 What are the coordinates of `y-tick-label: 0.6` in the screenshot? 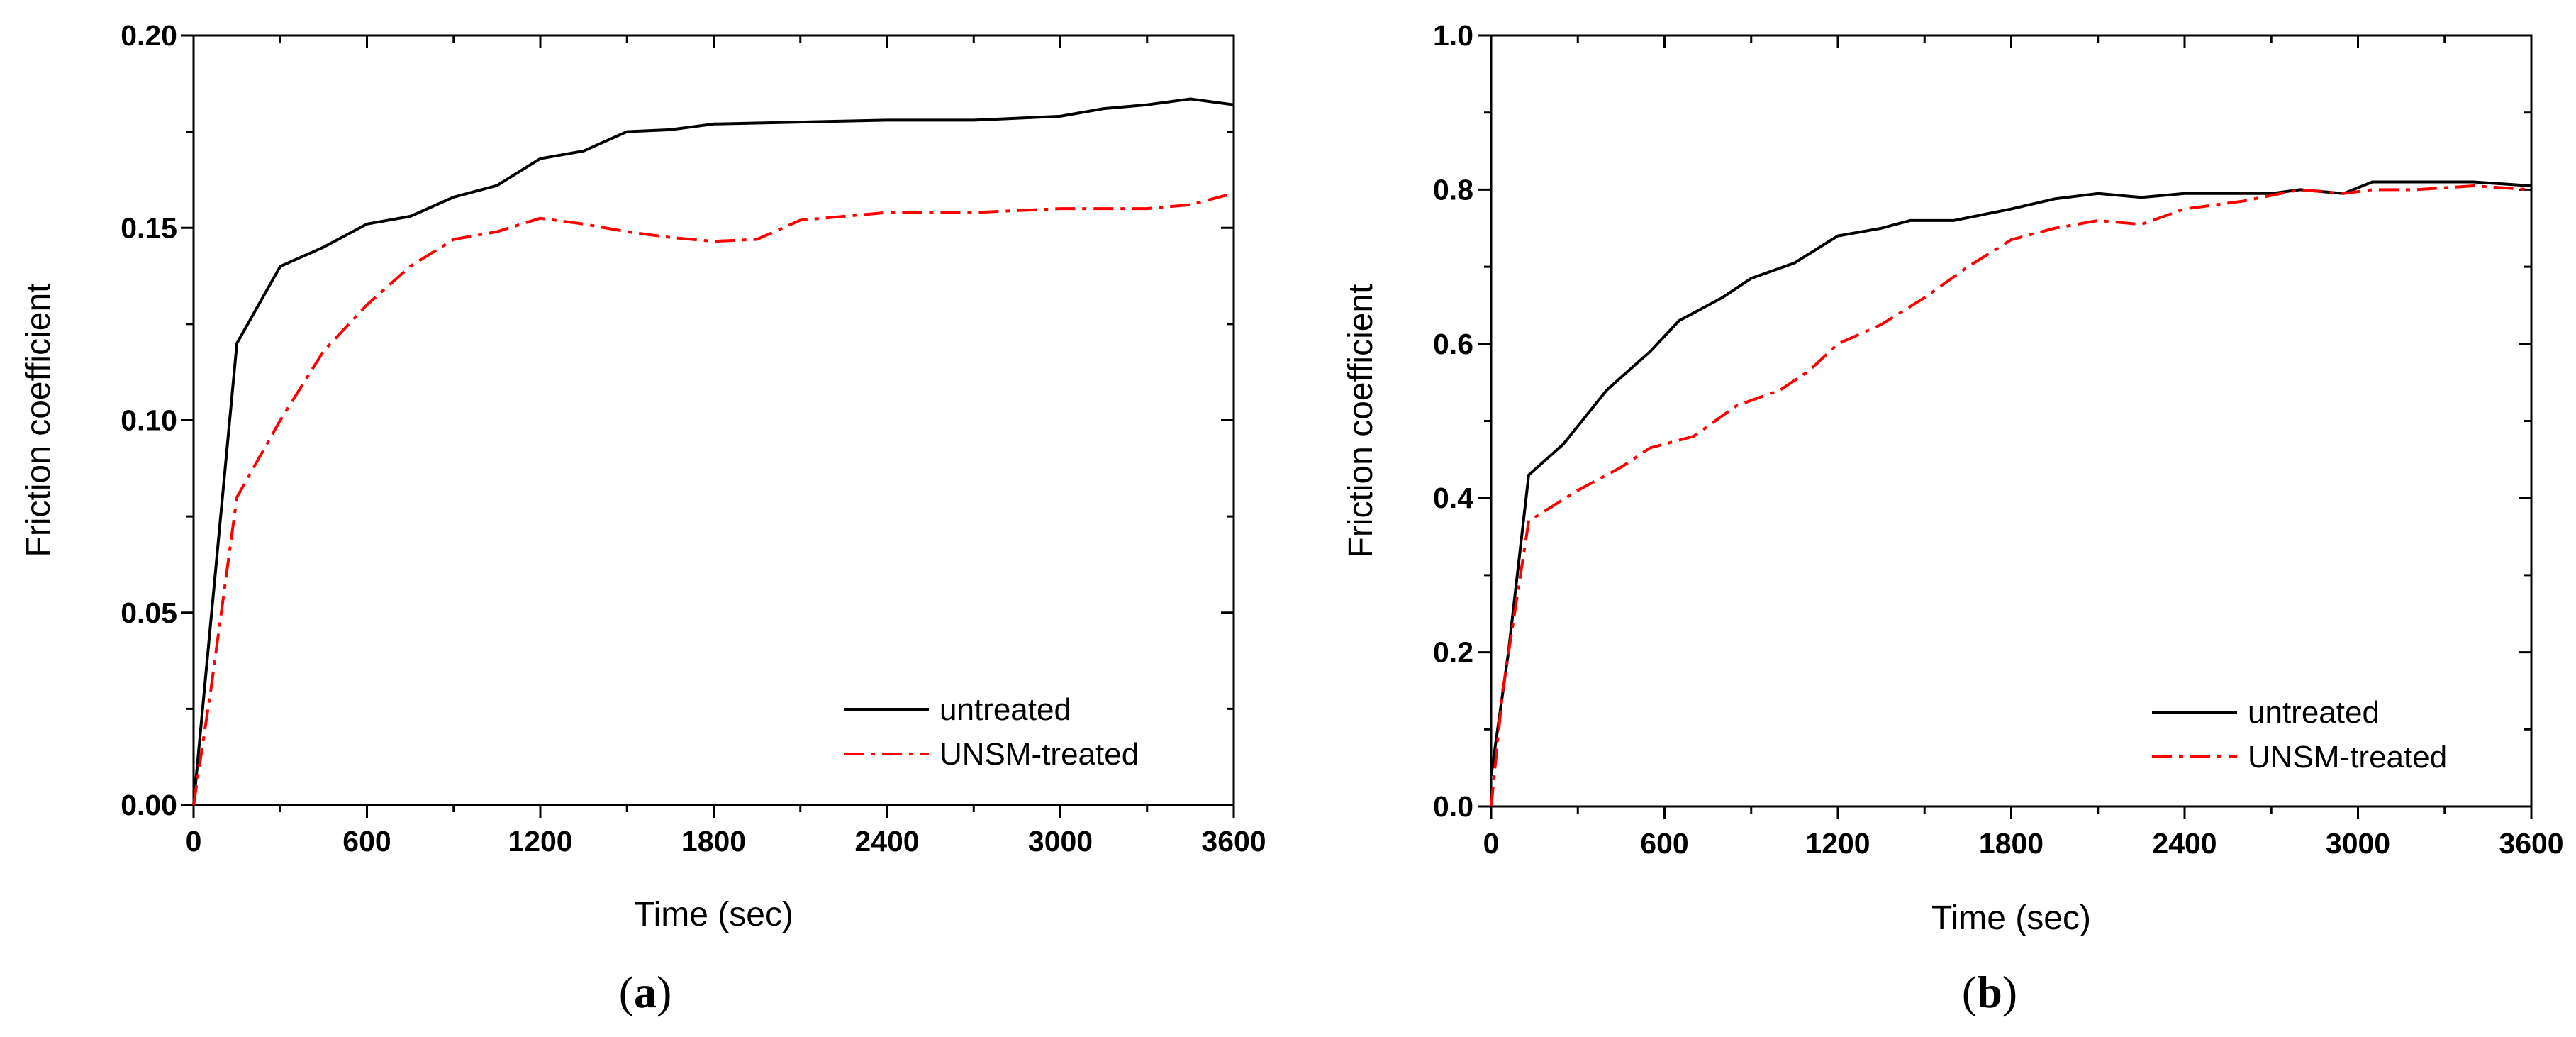 It's located at (1453, 344).